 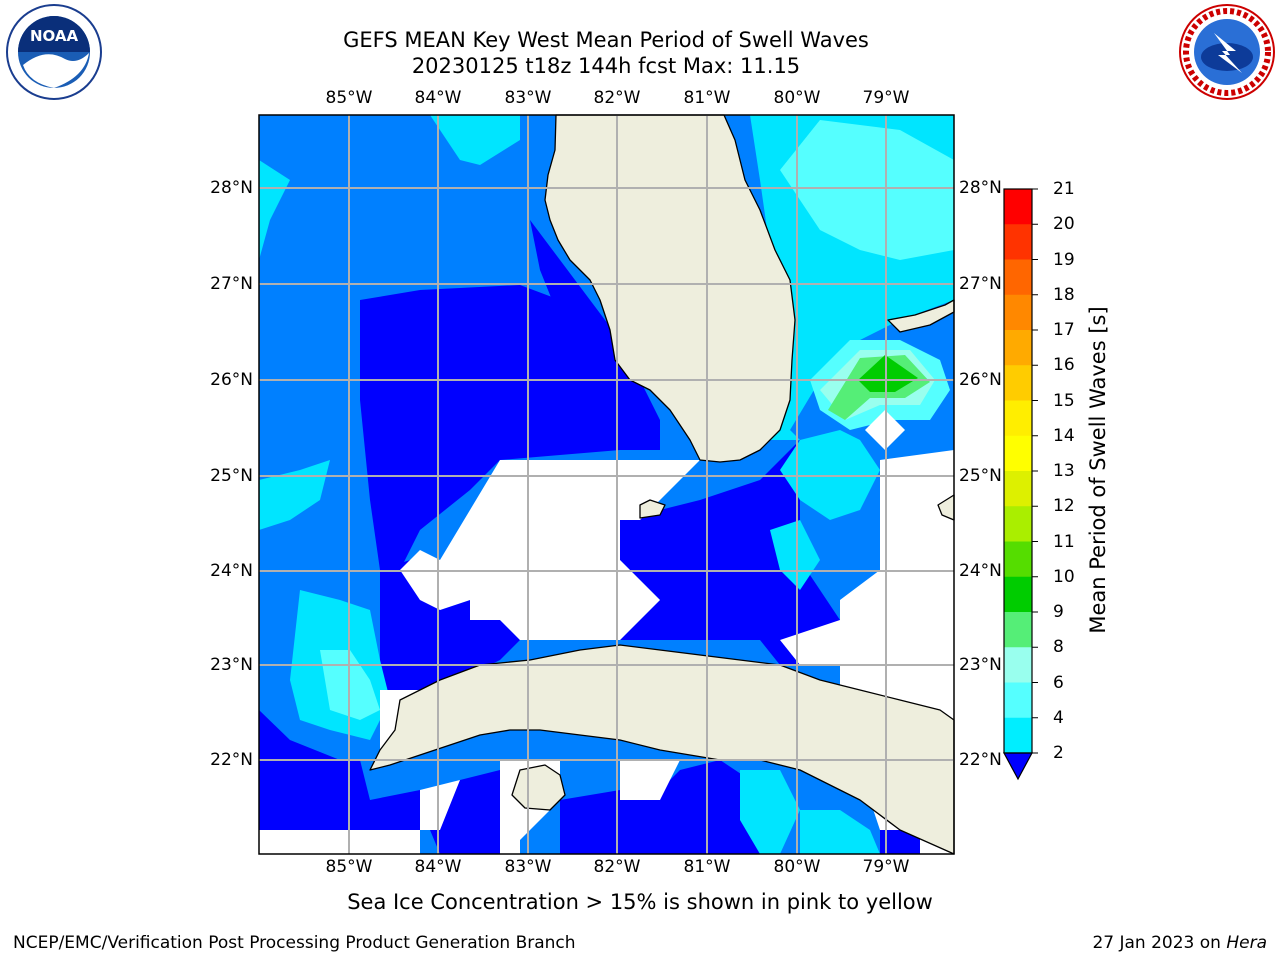 What do you see at coordinates (538, 787) in the screenshot?
I see `land-isle-of-youth` at bounding box center [538, 787].